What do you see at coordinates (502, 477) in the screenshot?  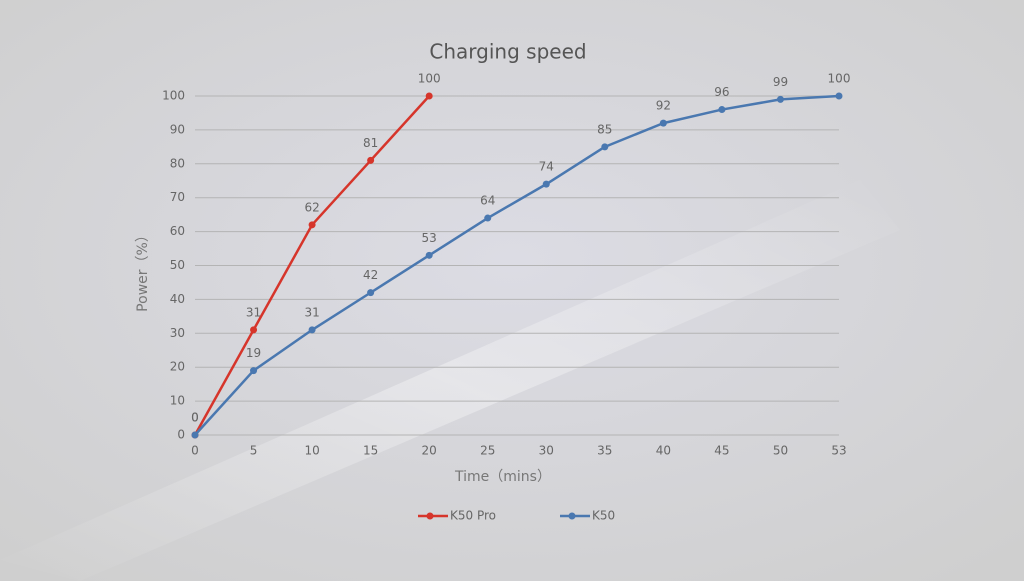 I see `x-axis-title: Time（mins）` at bounding box center [502, 477].